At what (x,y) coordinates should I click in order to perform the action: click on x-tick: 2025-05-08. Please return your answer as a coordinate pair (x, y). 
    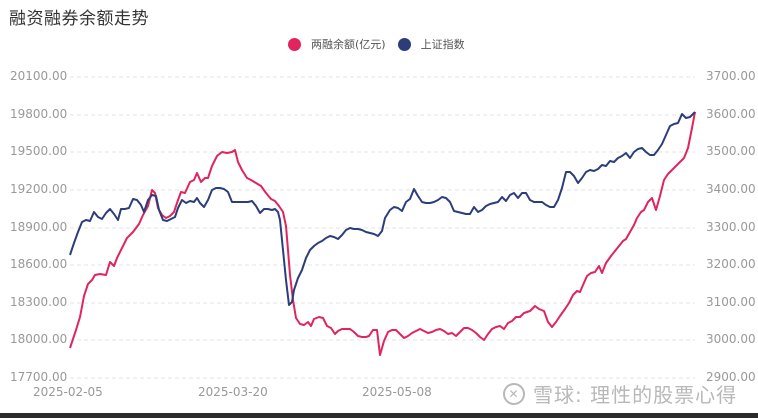
    Looking at the image, I should click on (397, 392).